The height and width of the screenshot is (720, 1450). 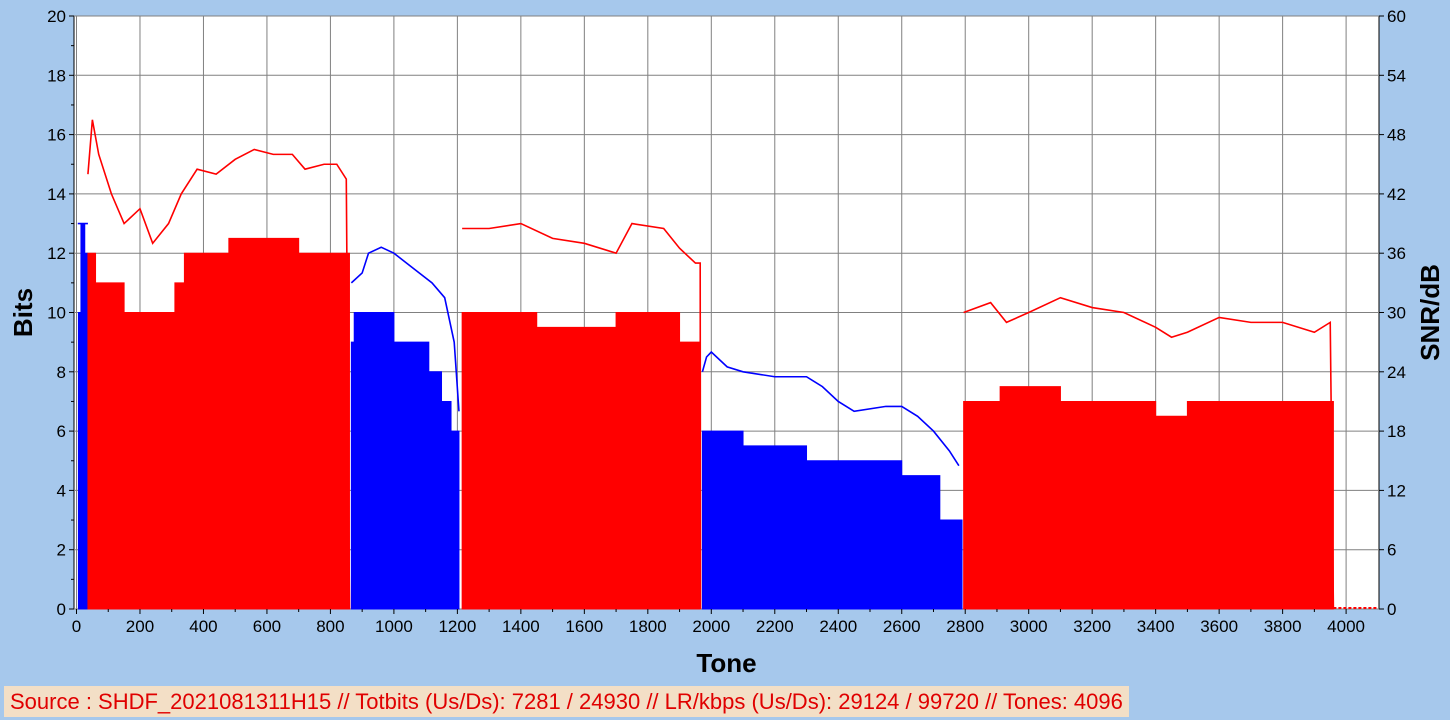 What do you see at coordinates (23, 312) in the screenshot?
I see `y-axis-label: Bits` at bounding box center [23, 312].